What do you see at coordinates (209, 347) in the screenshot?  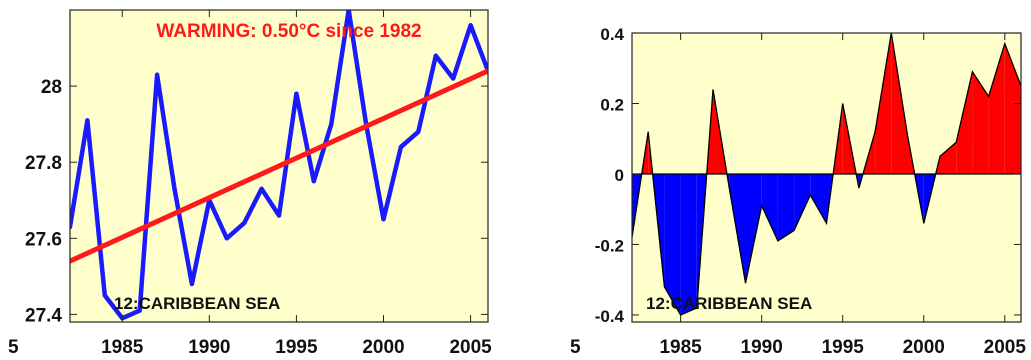 I see `left-xtick-label: 1990` at bounding box center [209, 347].